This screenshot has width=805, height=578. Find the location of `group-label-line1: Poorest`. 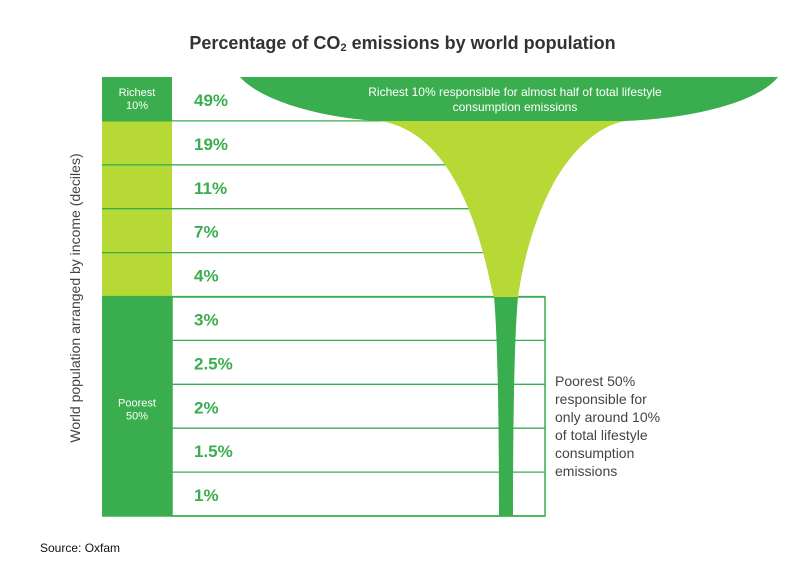

group-label-line1: Poorest is located at coordinates (137, 404).